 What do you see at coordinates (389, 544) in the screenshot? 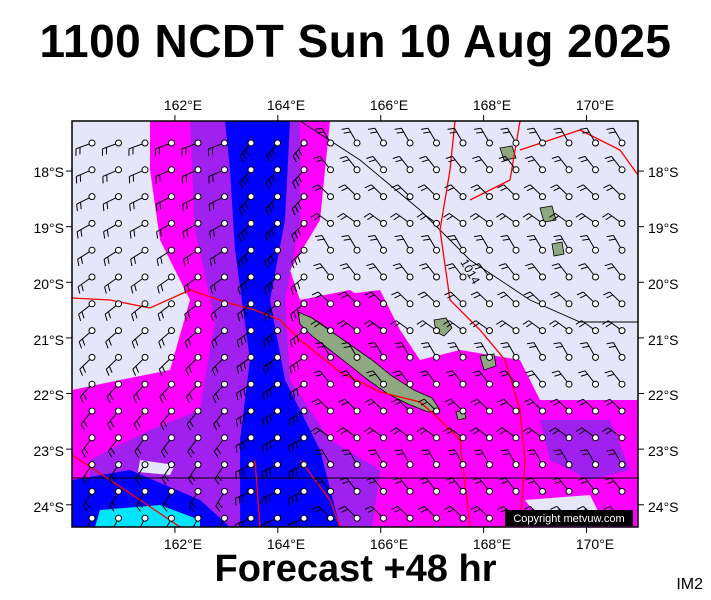
I see `lon-ticks-bottom: 162°E 164°E 166°E 168°E 170°E` at bounding box center [389, 544].